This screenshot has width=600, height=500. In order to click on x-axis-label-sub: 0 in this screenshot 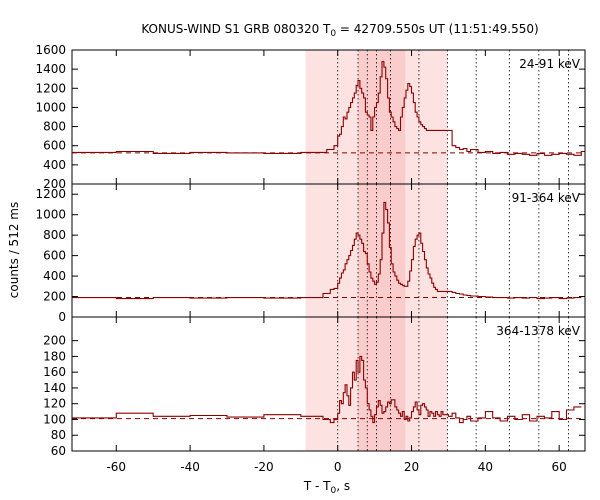, I will do `click(334, 491)`.